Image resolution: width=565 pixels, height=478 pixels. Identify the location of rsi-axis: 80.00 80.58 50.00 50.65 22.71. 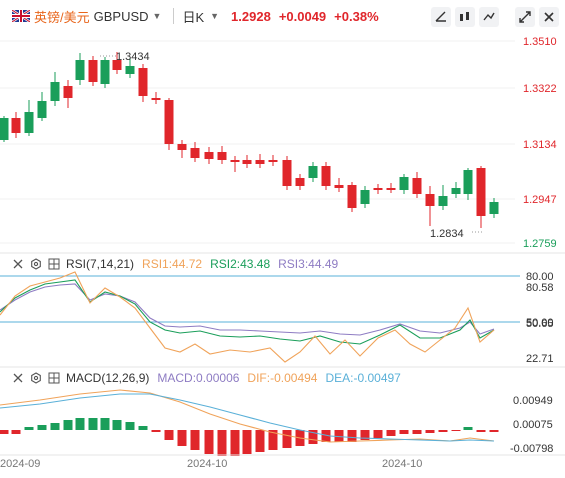
(540, 318).